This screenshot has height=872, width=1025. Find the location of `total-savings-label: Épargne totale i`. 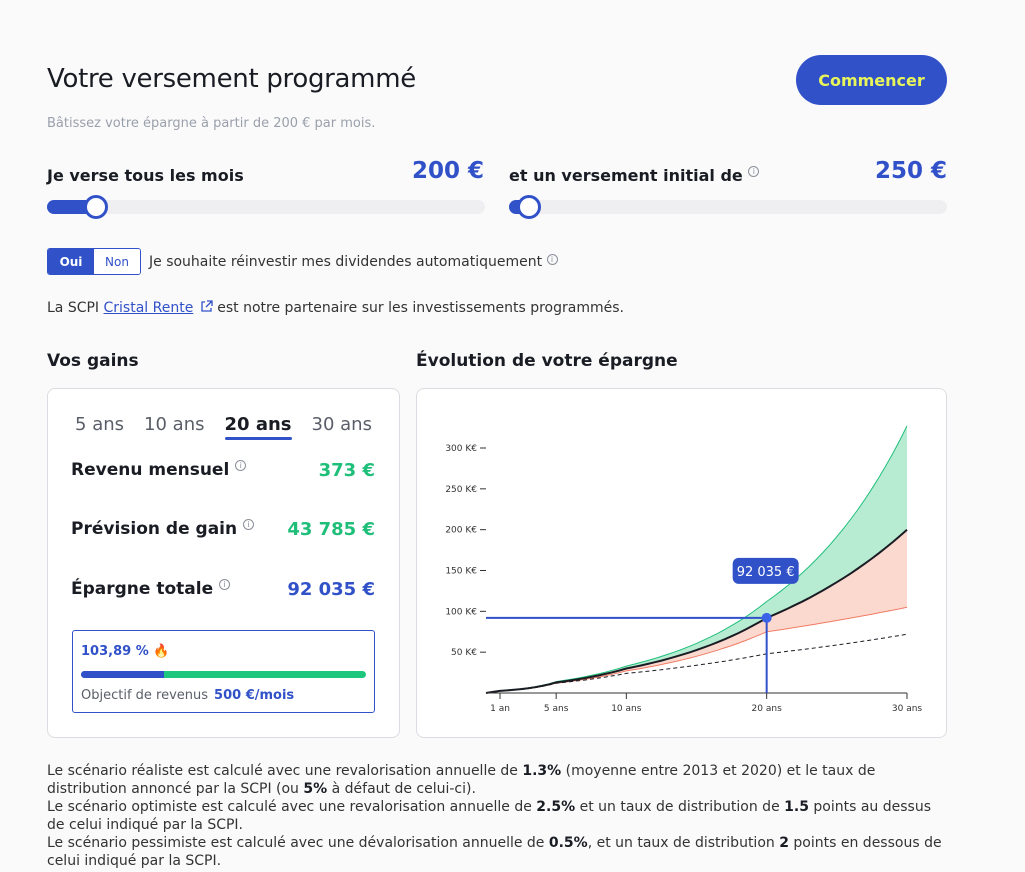

total-savings-label: Épargne totale i is located at coordinates (151, 589).